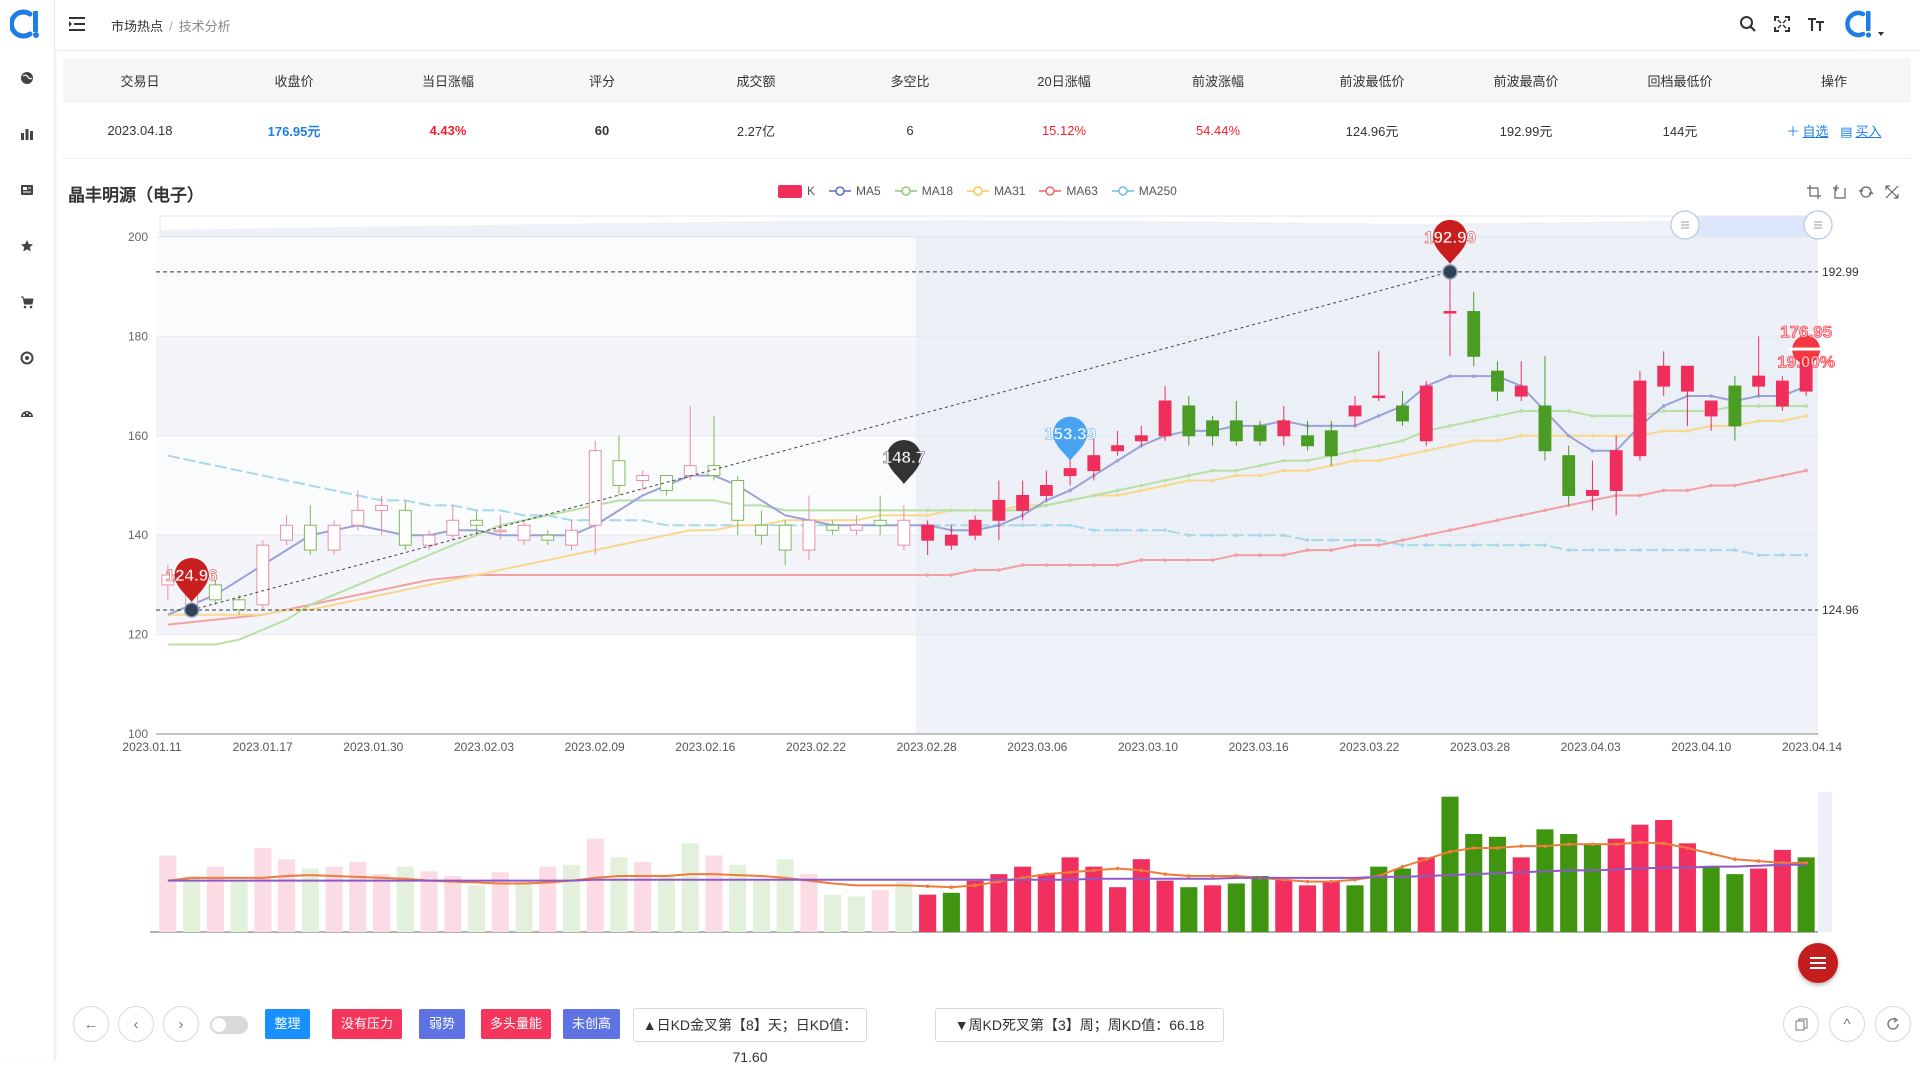 The width and height of the screenshot is (1920, 1073). I want to click on price-marker: 148.7, so click(904, 461).